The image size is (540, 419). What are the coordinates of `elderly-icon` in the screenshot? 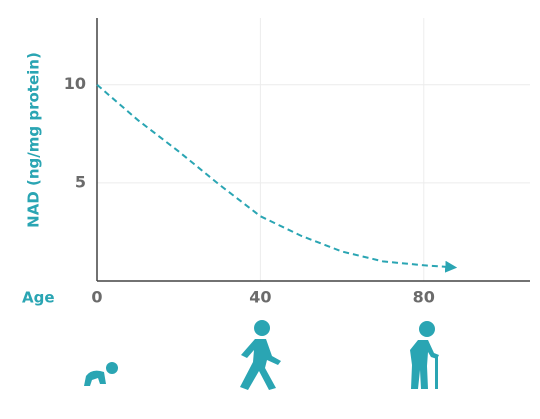 It's located at (424, 355).